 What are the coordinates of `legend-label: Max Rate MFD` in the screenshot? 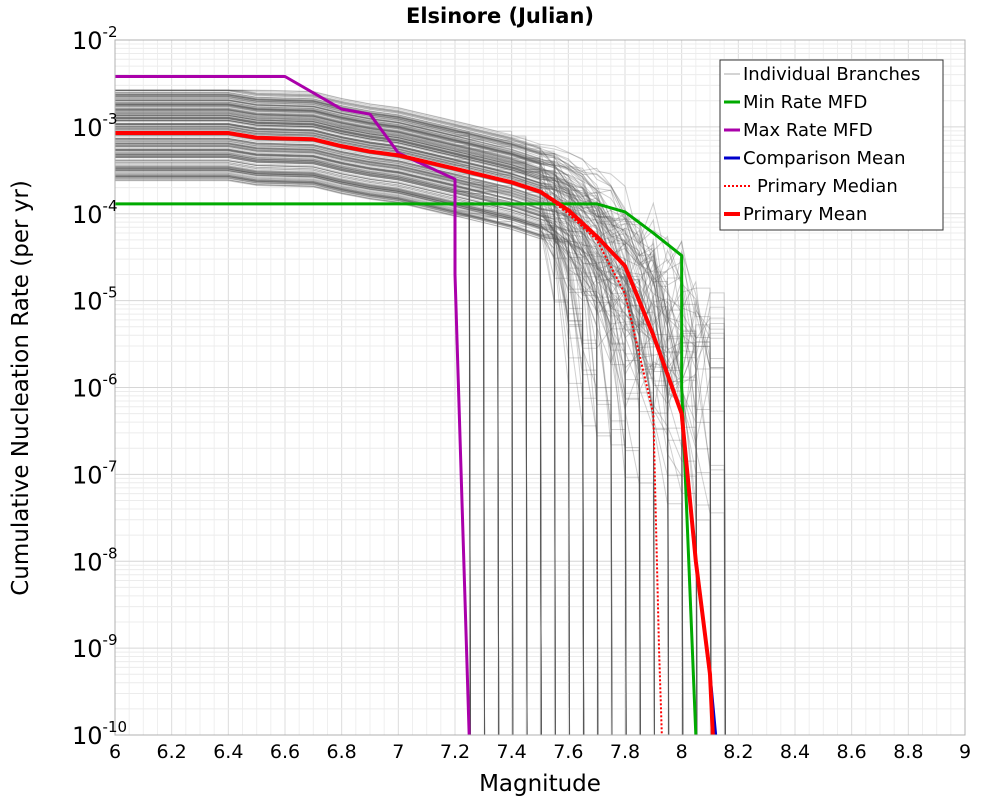 It's located at (808, 130).